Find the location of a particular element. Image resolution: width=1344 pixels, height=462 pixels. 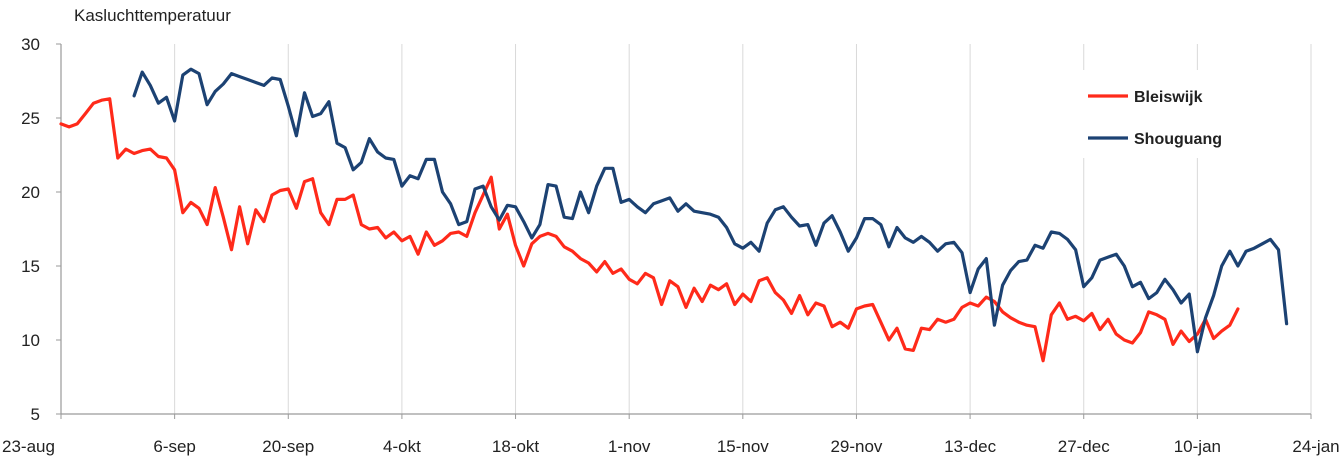

y-tick-label: 20 is located at coordinates (30, 192).